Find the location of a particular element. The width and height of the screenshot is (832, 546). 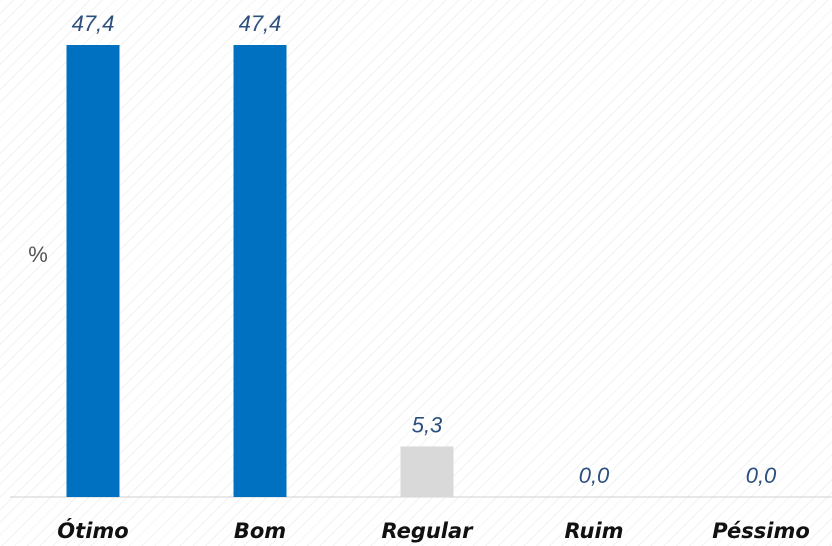

value-label-4: 0,0 is located at coordinates (761, 475).